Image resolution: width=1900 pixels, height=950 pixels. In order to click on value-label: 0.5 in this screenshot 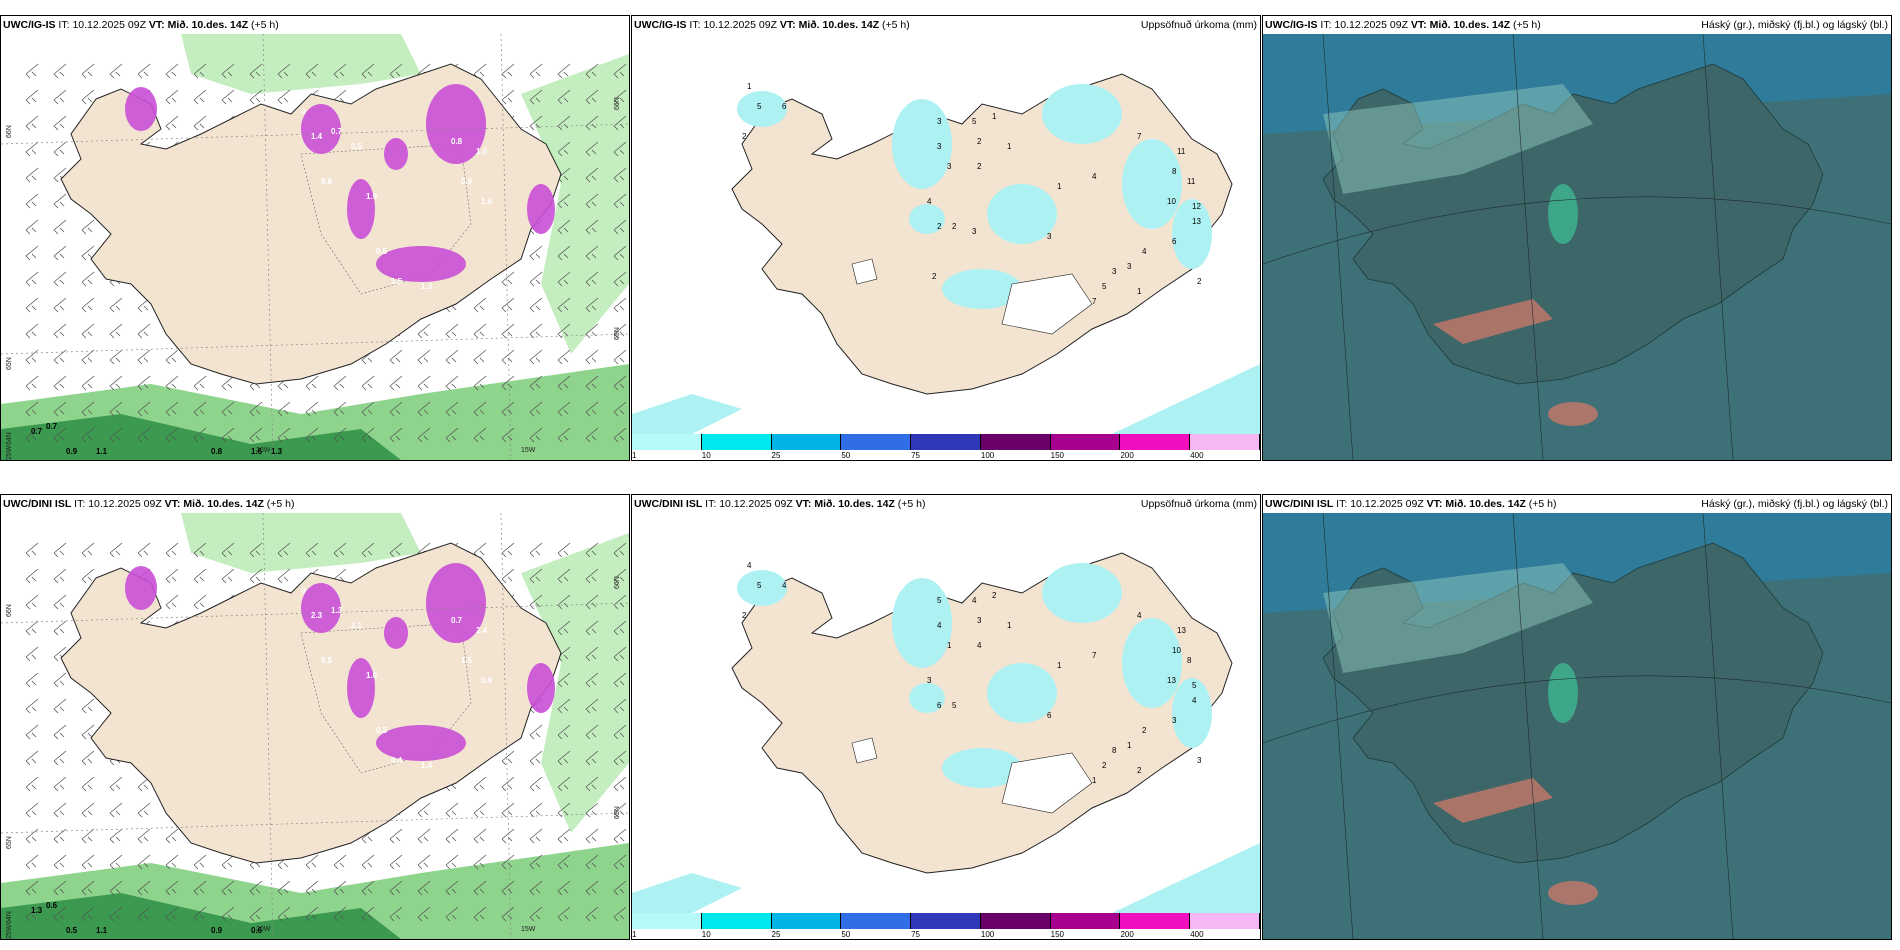, I will do `click(72, 930)`.